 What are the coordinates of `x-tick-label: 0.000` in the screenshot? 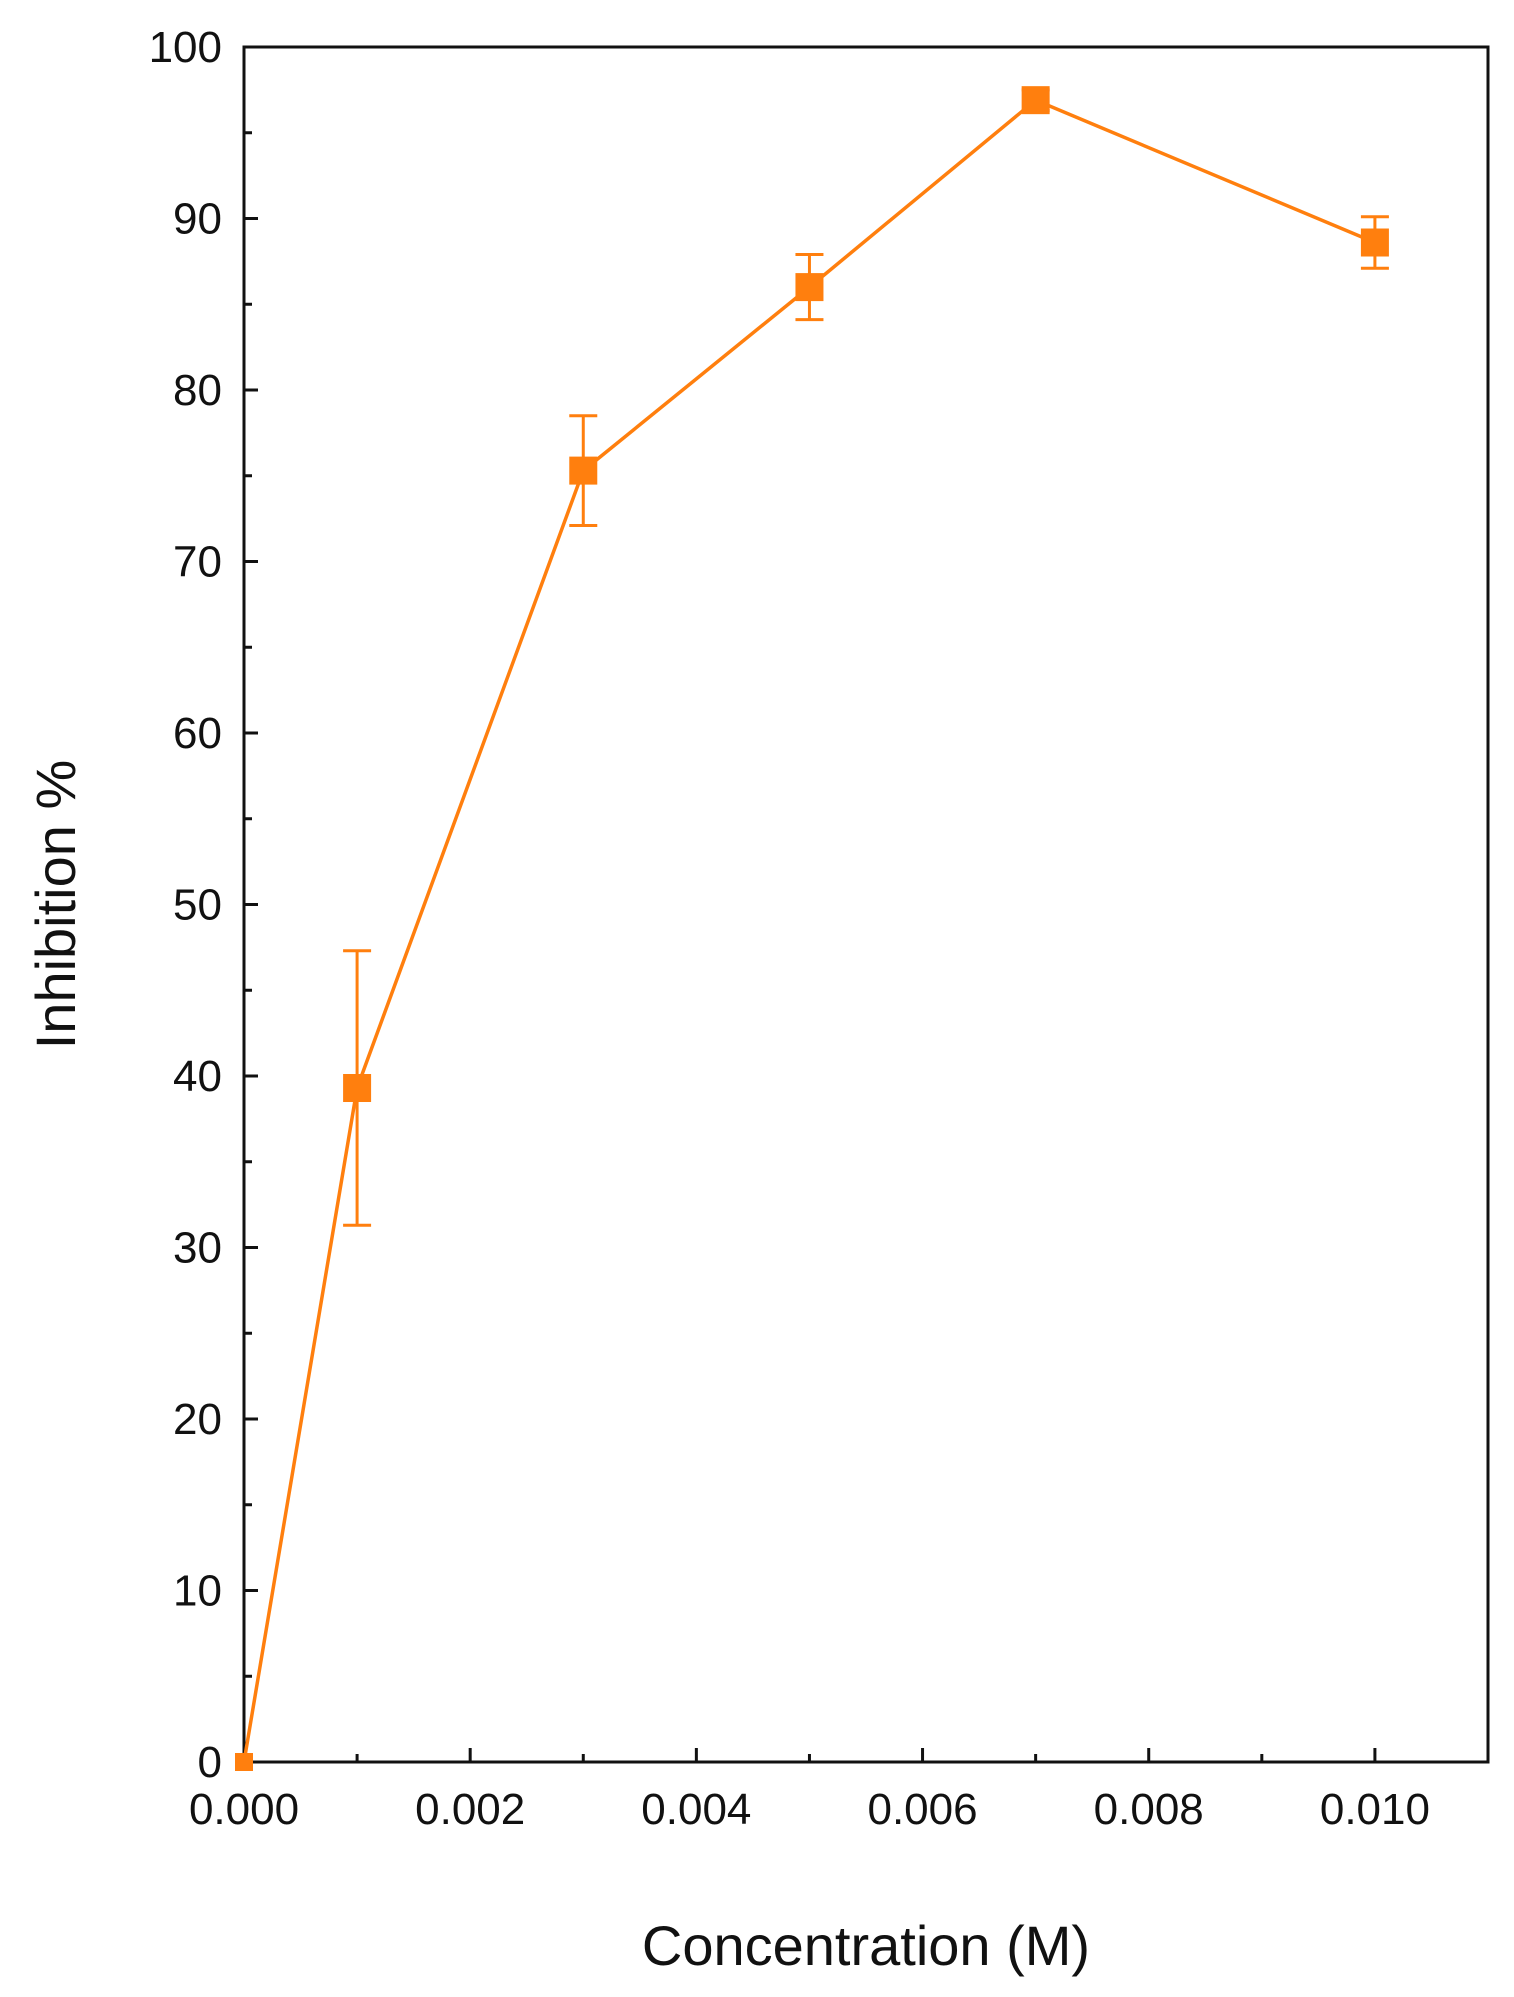 It's located at (244, 1809).